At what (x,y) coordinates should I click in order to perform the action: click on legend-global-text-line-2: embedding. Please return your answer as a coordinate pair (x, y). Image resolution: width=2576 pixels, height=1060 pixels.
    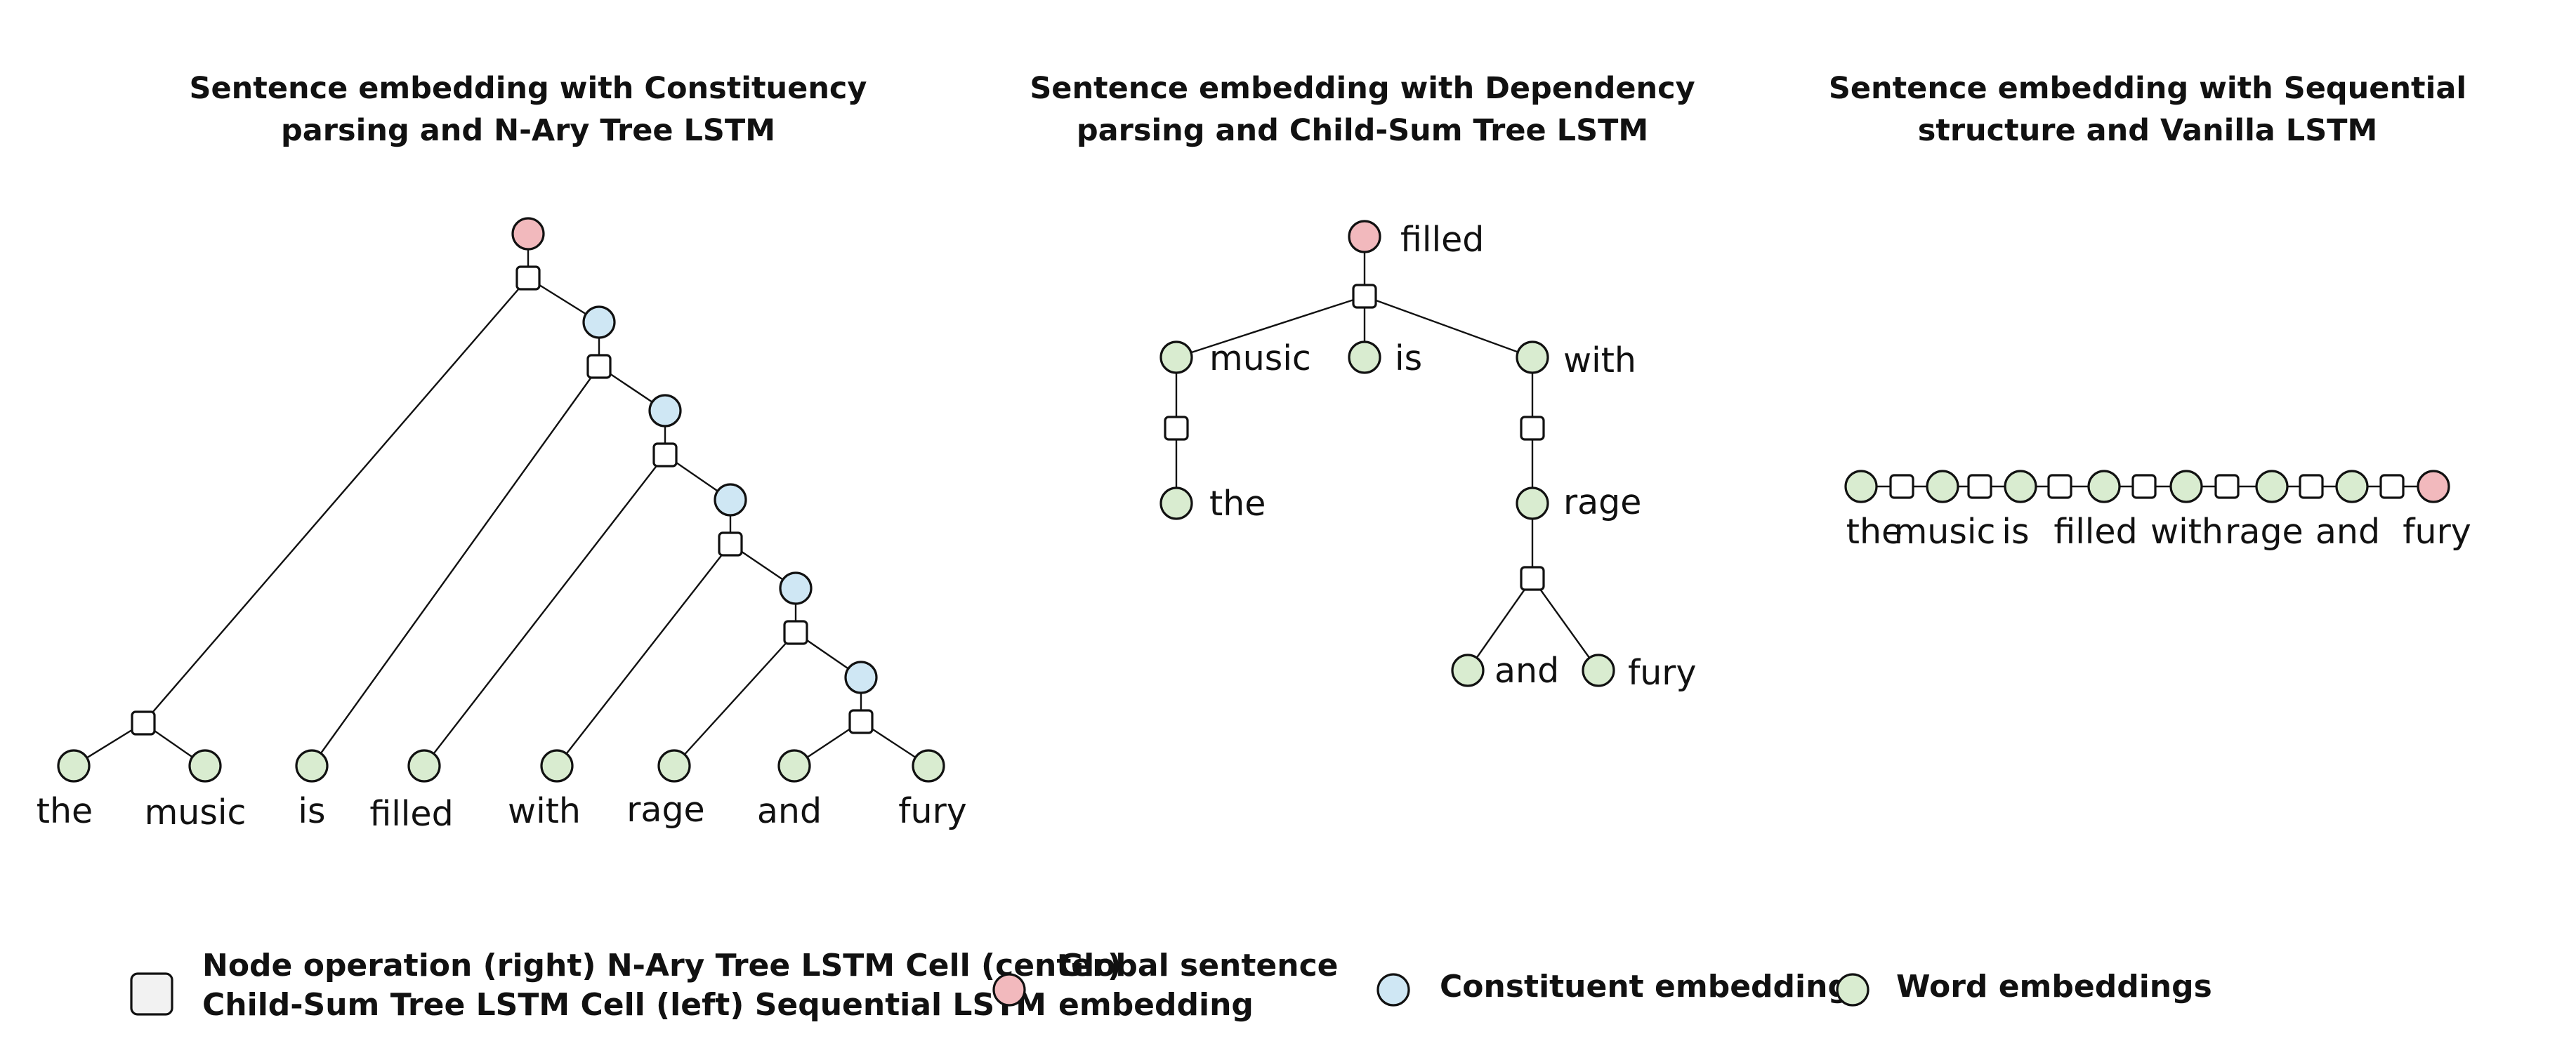
    Looking at the image, I should click on (1156, 1005).